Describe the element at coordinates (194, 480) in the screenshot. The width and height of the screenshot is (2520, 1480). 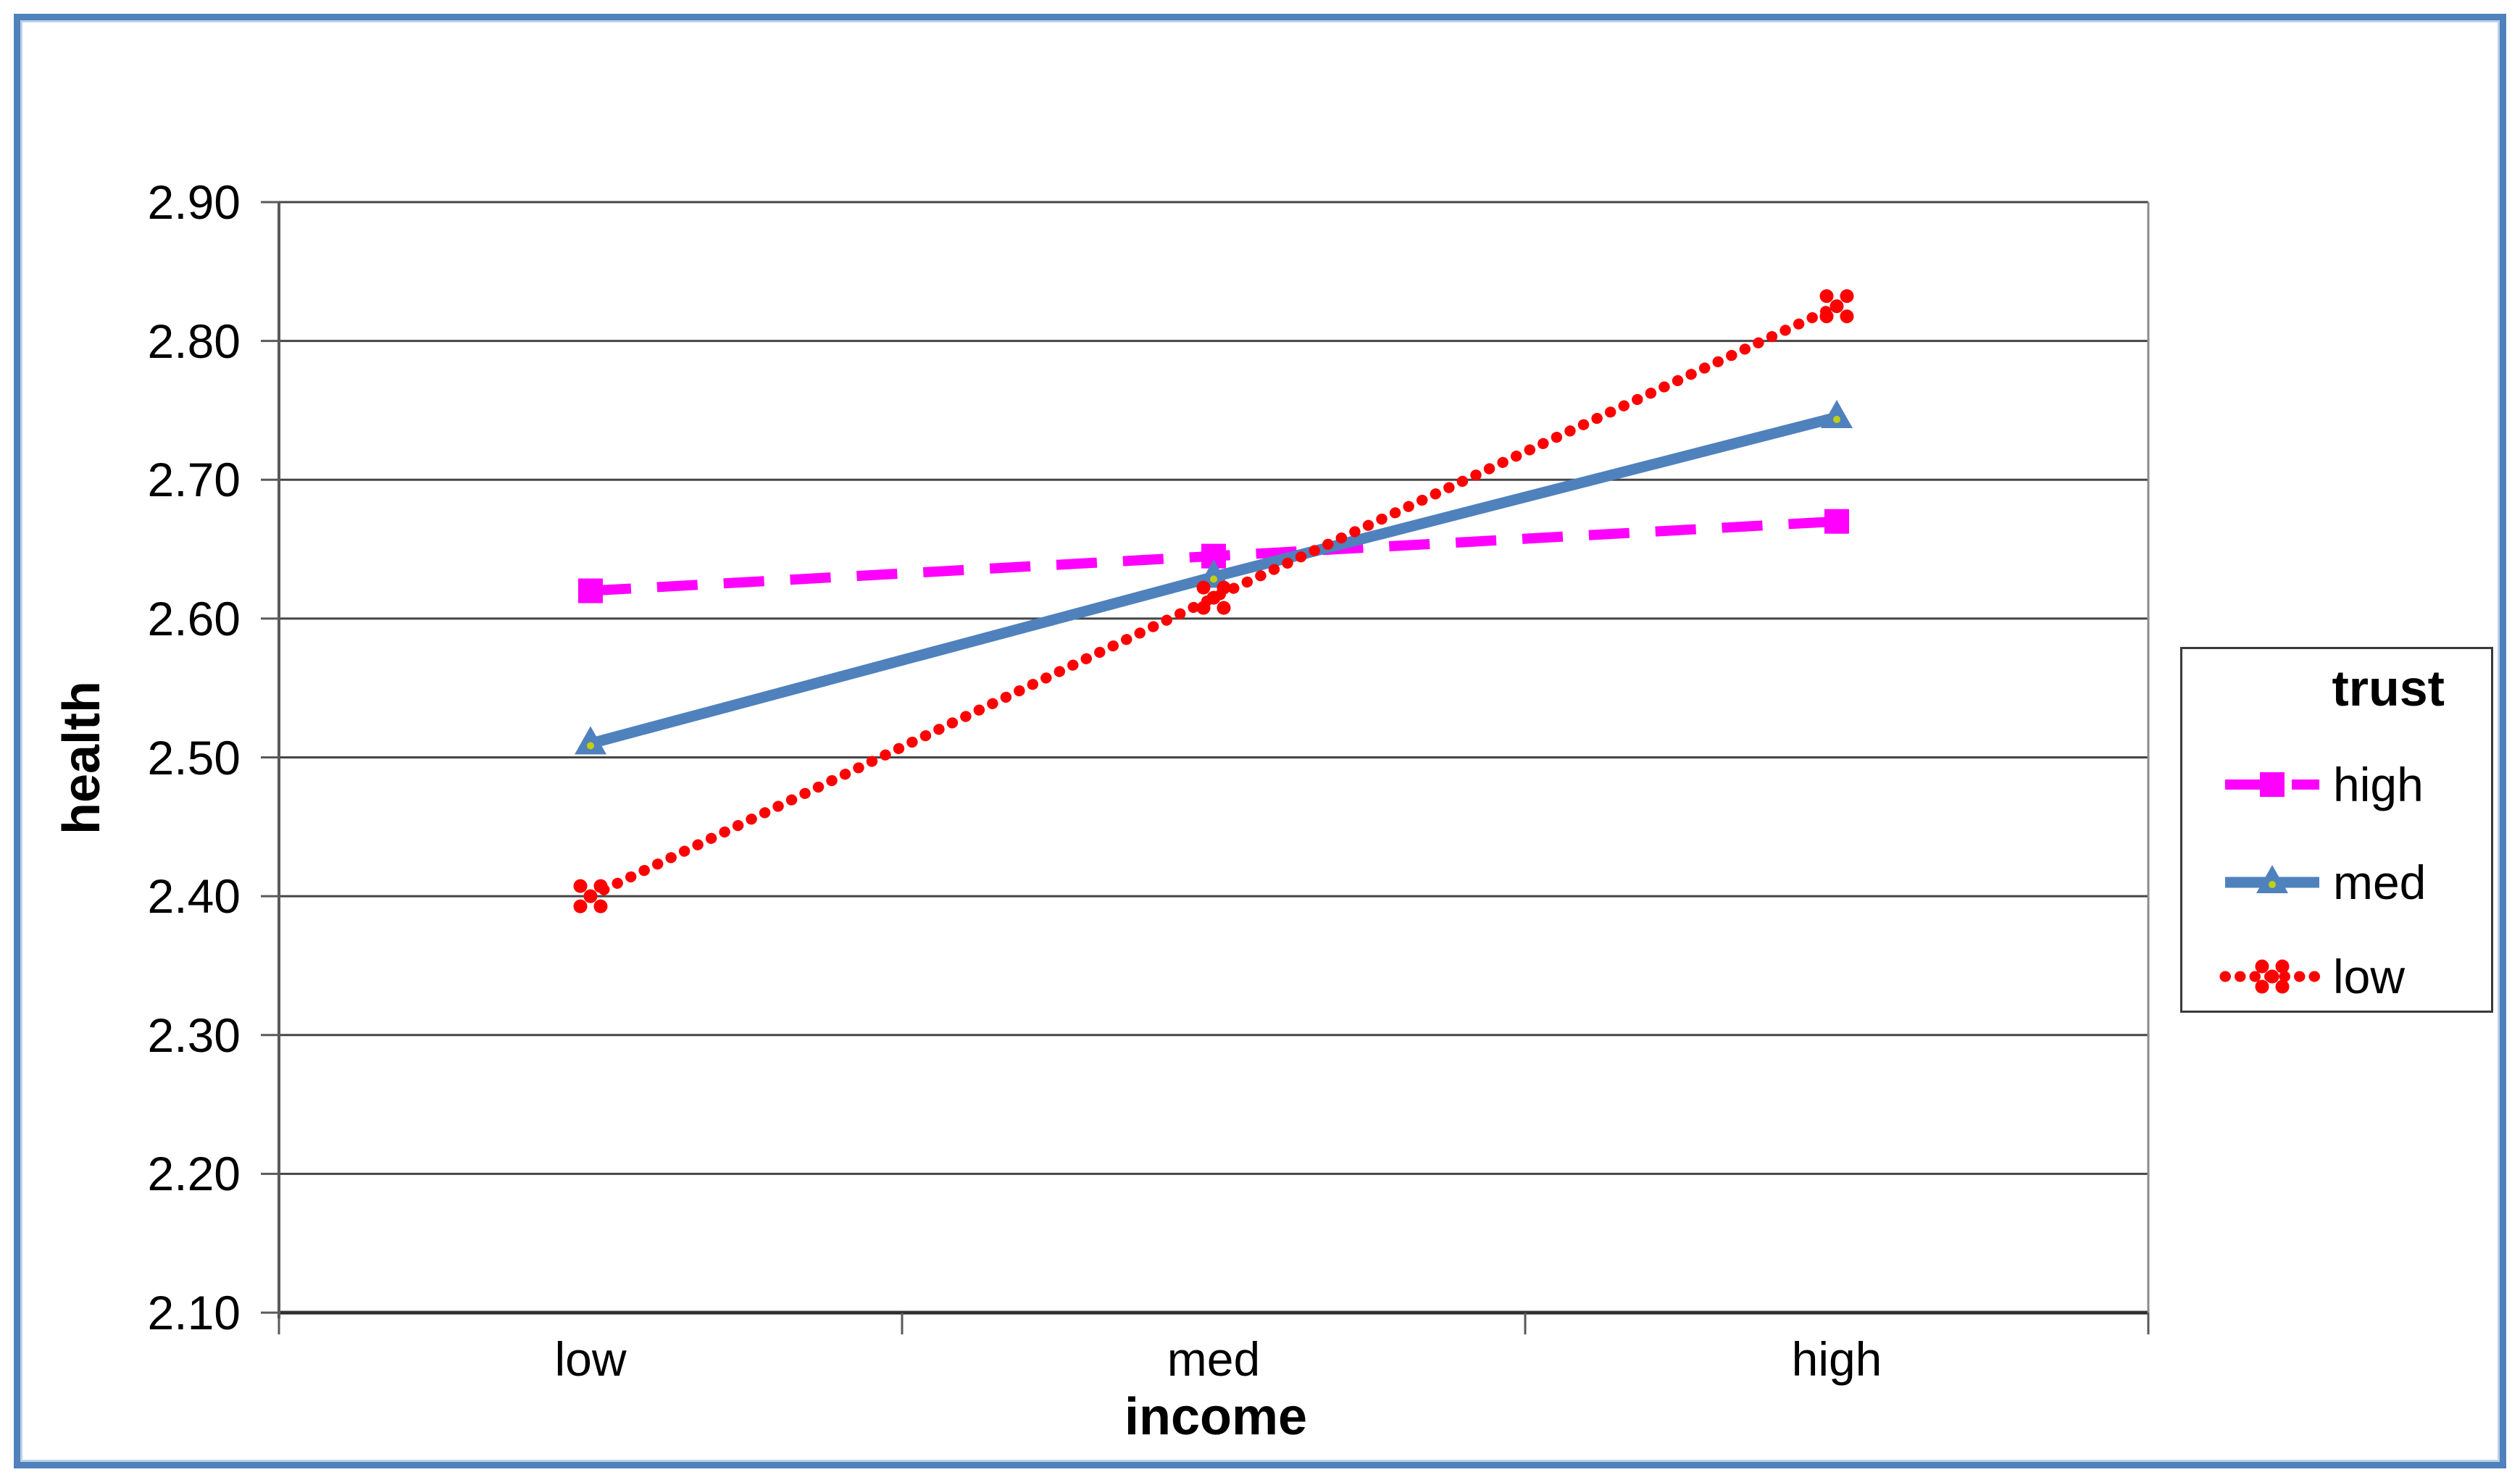
I see `y-tick-label: 2.70` at that location.